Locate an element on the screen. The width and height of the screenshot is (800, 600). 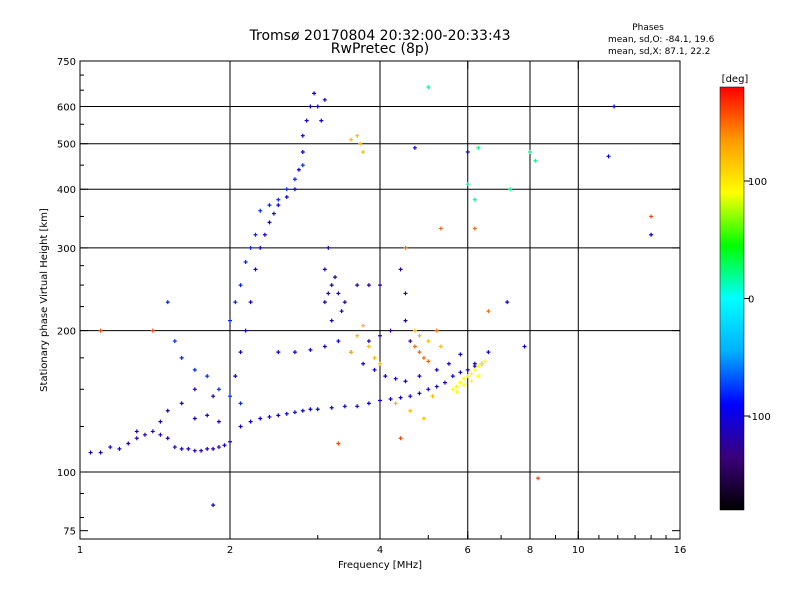
colorbar-tick-label: 0 is located at coordinates (751, 300).